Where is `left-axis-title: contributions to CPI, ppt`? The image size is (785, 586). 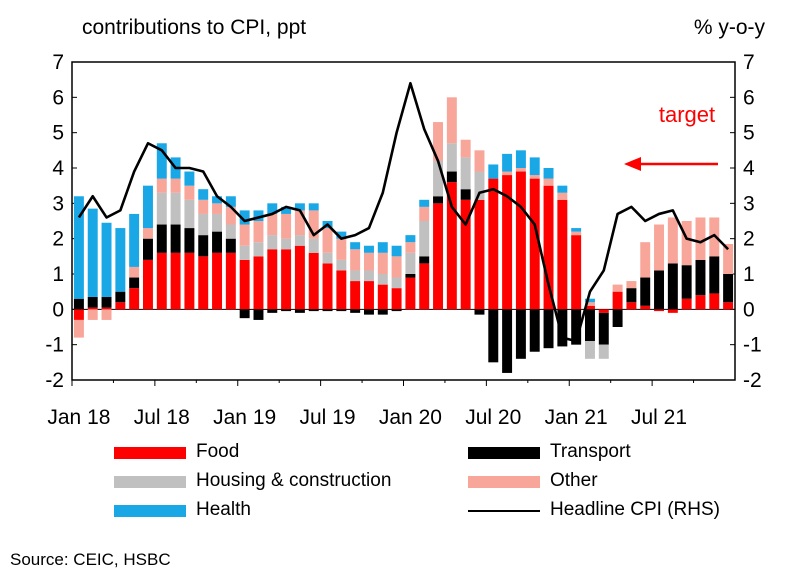
left-axis-title: contributions to CPI, ppt is located at coordinates (194, 27).